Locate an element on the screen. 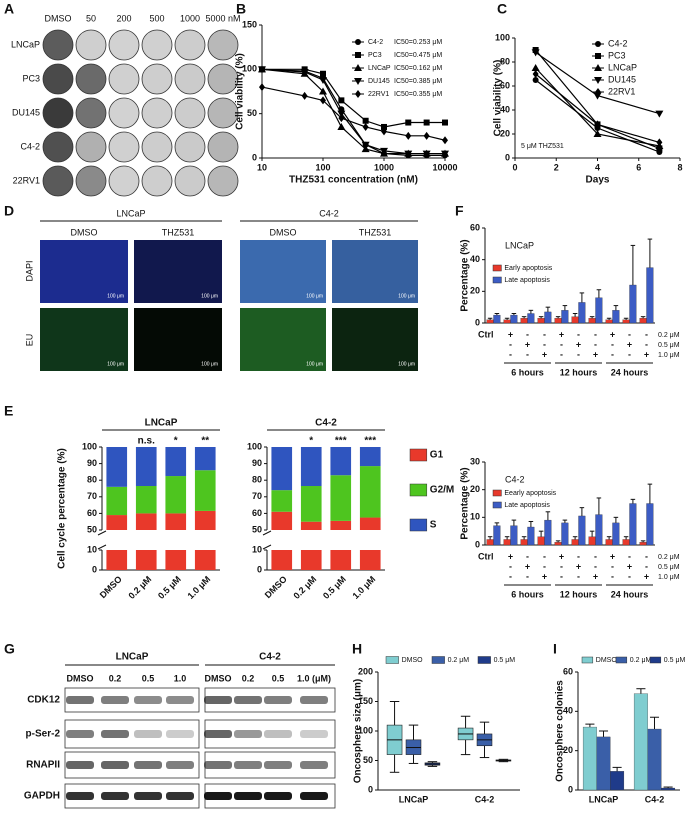 This screenshot has height=813, width=685. panel-label: C is located at coordinates (502, 9).